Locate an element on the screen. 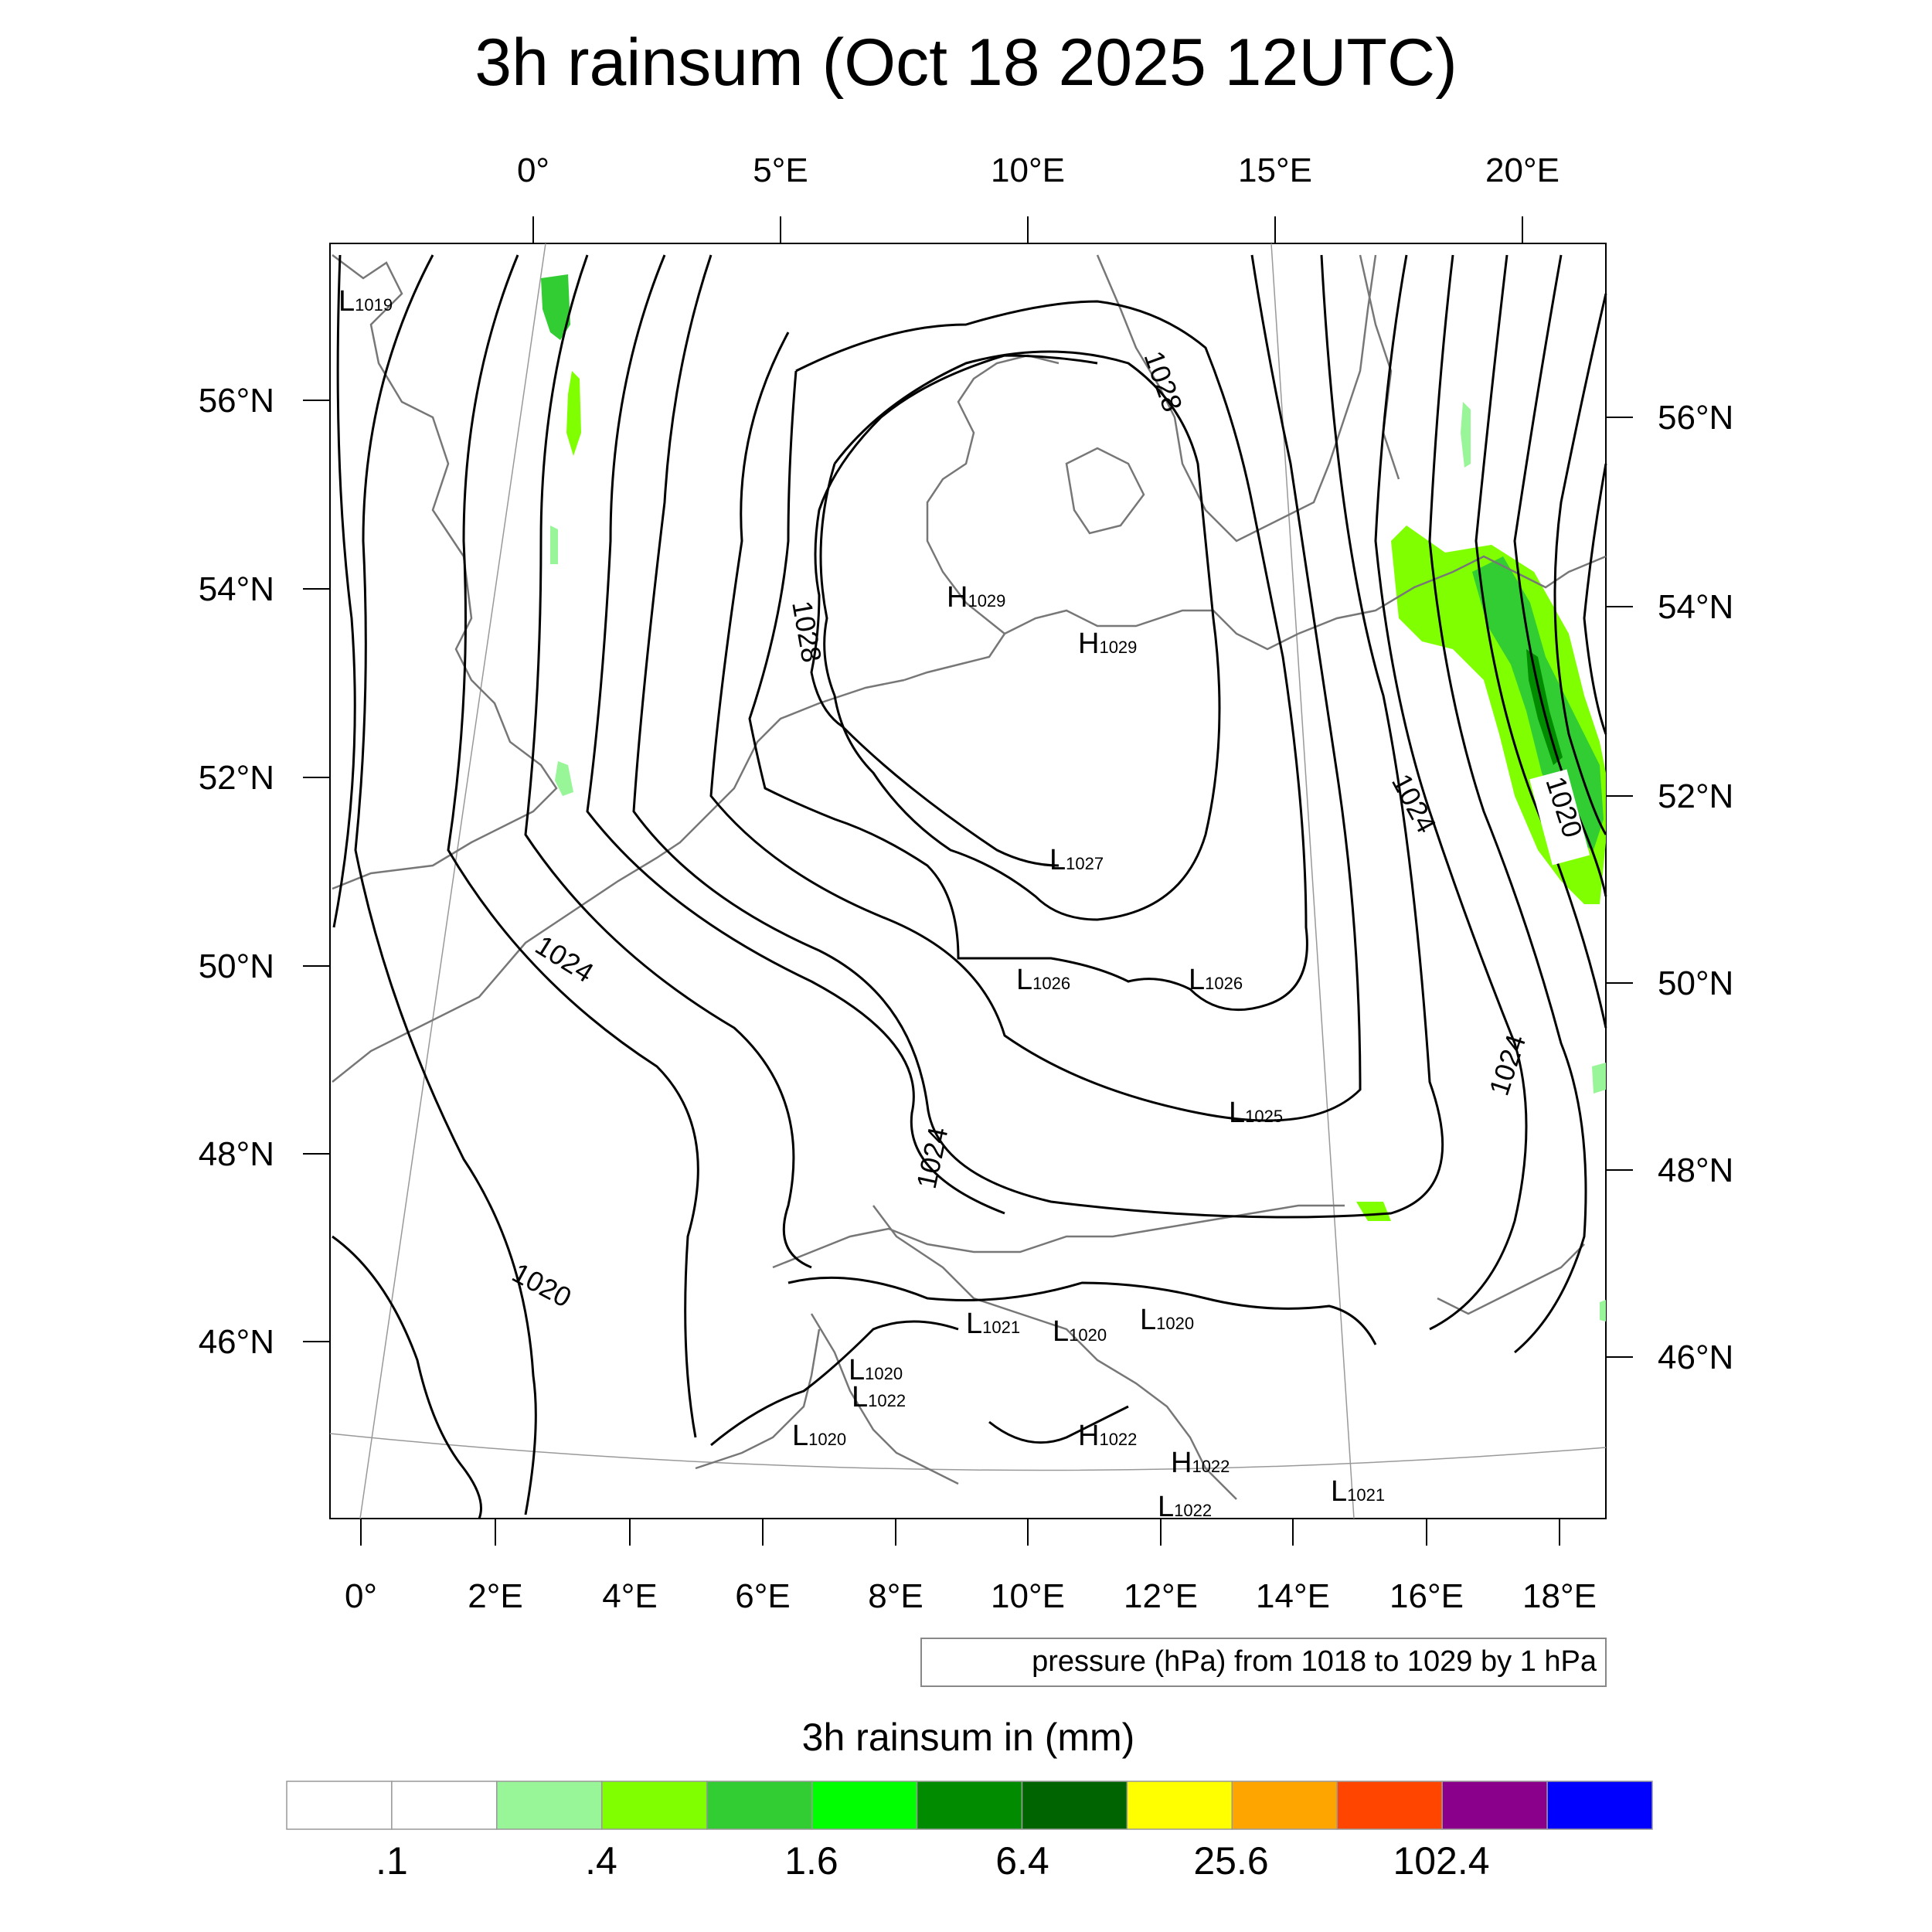 This screenshot has width=1932, height=1932. coast-adriatic is located at coordinates (1055, 1353).